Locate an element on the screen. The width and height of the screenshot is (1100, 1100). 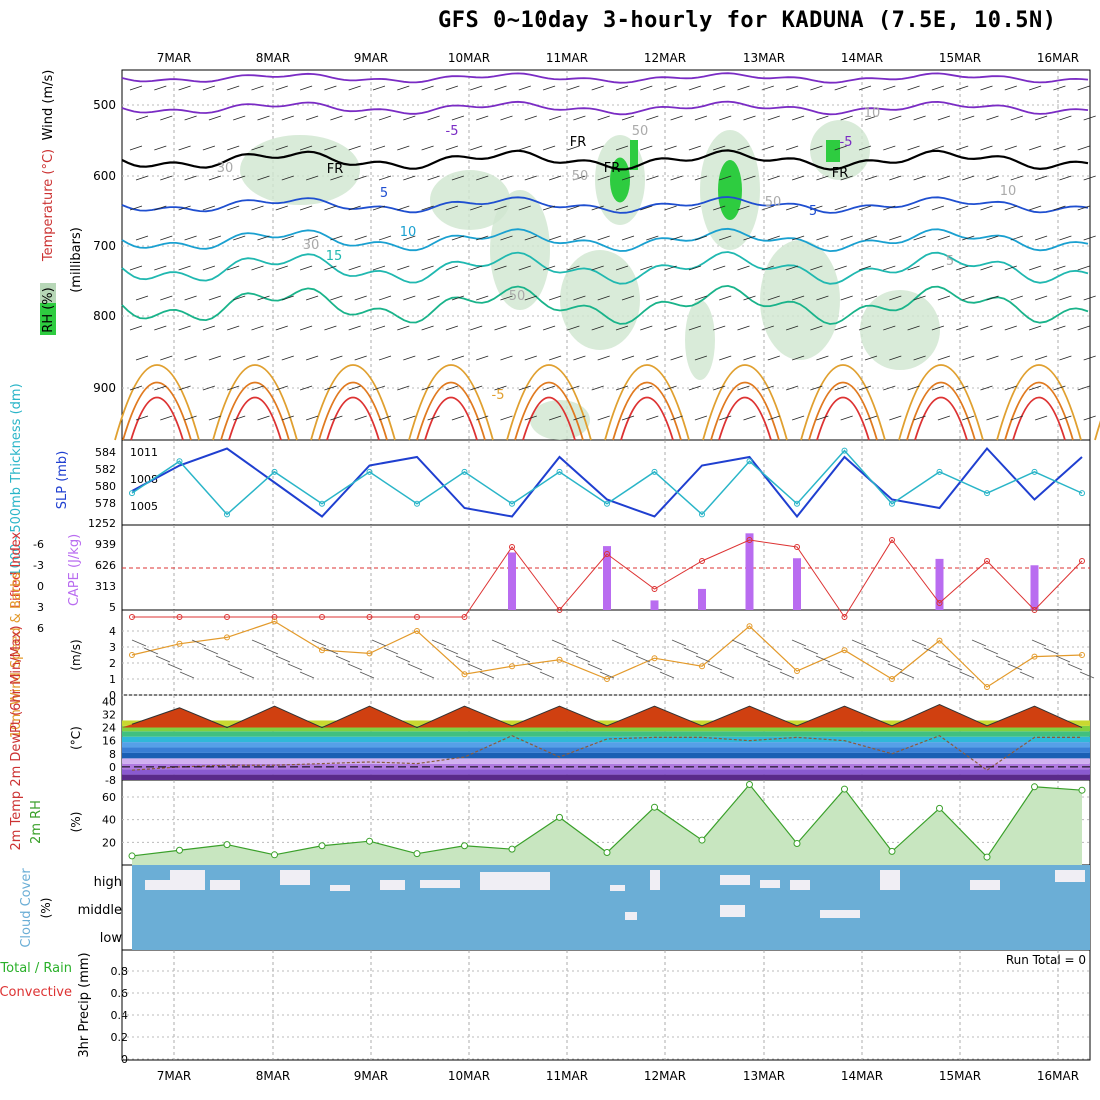
wind-axis-label: Wind (m/s) is located at coordinates (48, 105).